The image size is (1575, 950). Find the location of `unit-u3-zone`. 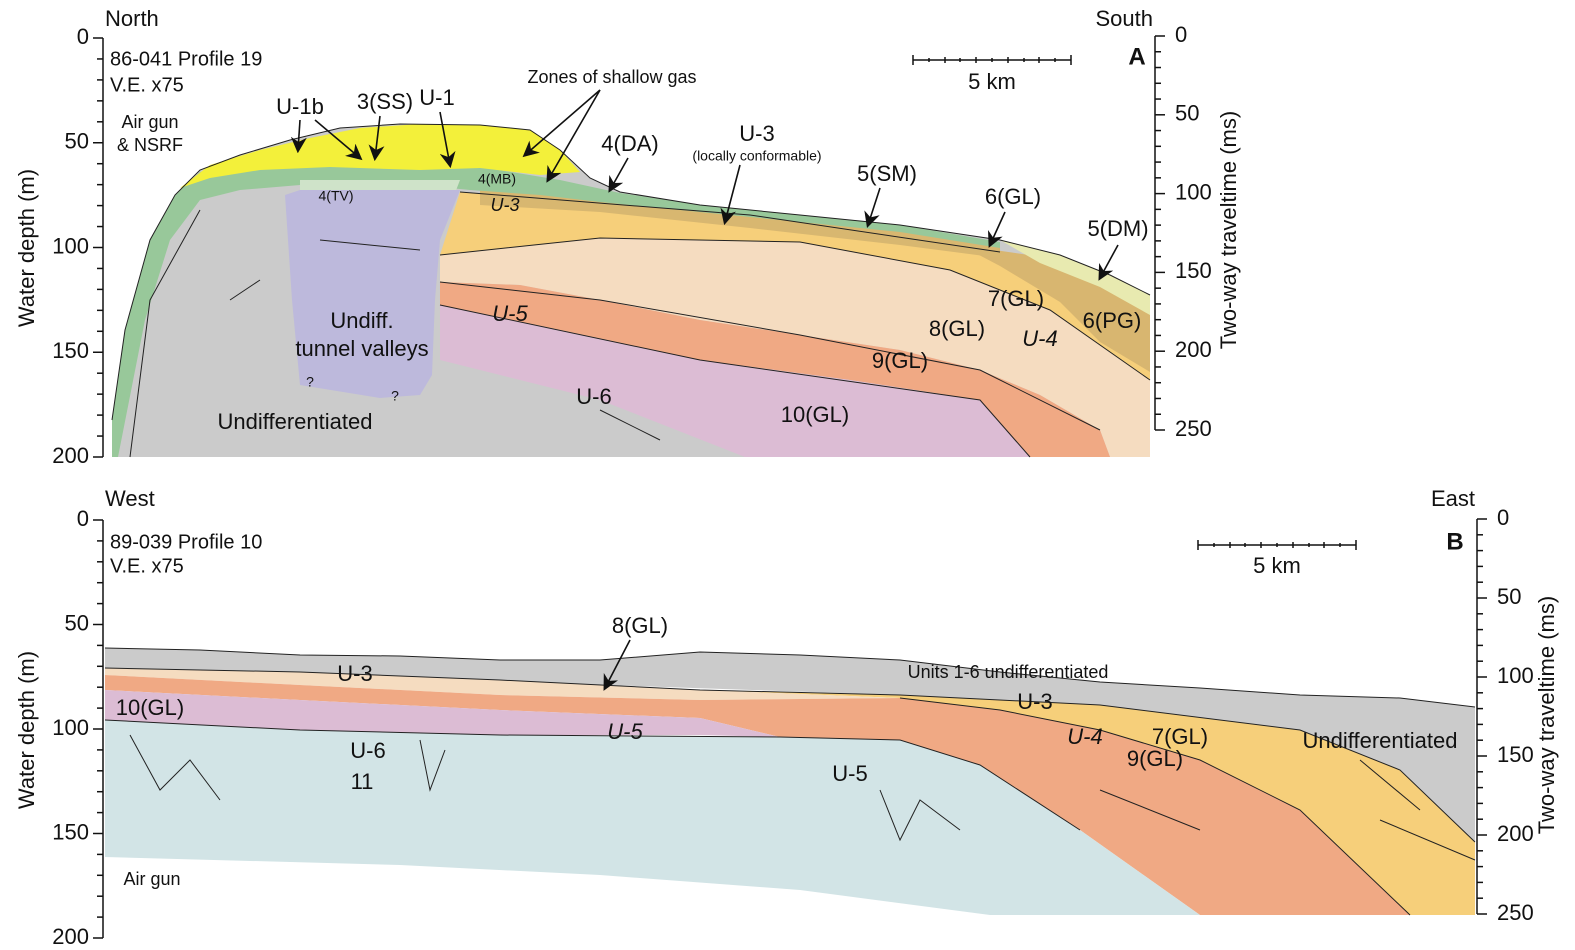

unit-u3-zone is located at coordinates (740, 224).